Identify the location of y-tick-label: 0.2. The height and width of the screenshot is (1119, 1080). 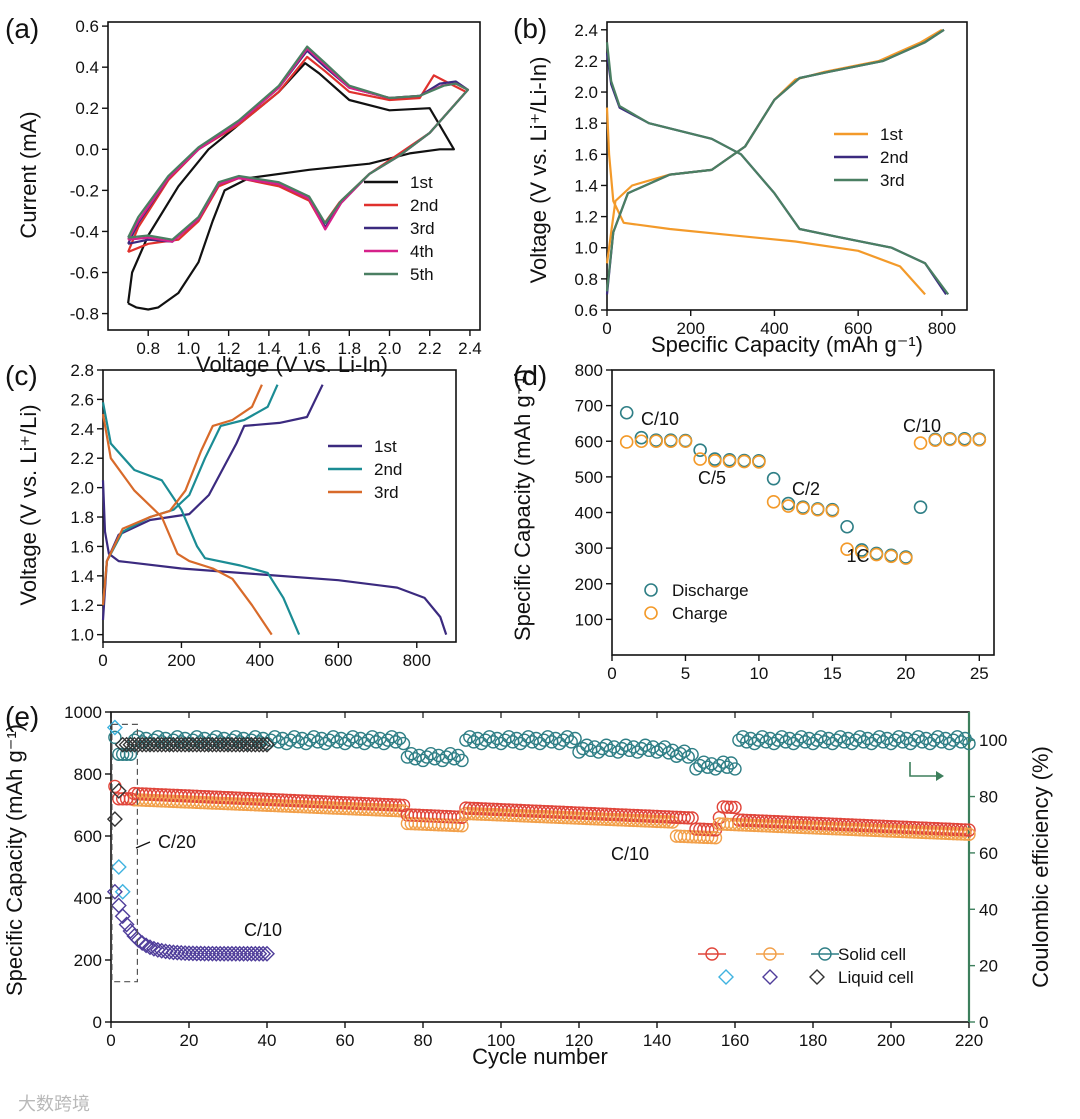
(87, 108).